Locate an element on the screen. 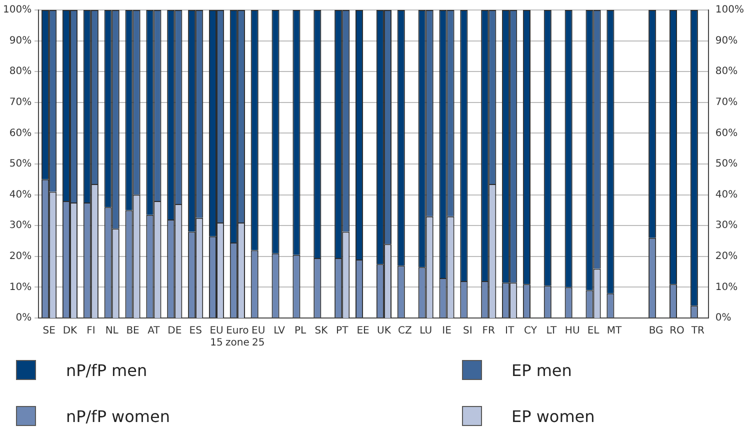  x-tick-label: NL is located at coordinates (112, 331).